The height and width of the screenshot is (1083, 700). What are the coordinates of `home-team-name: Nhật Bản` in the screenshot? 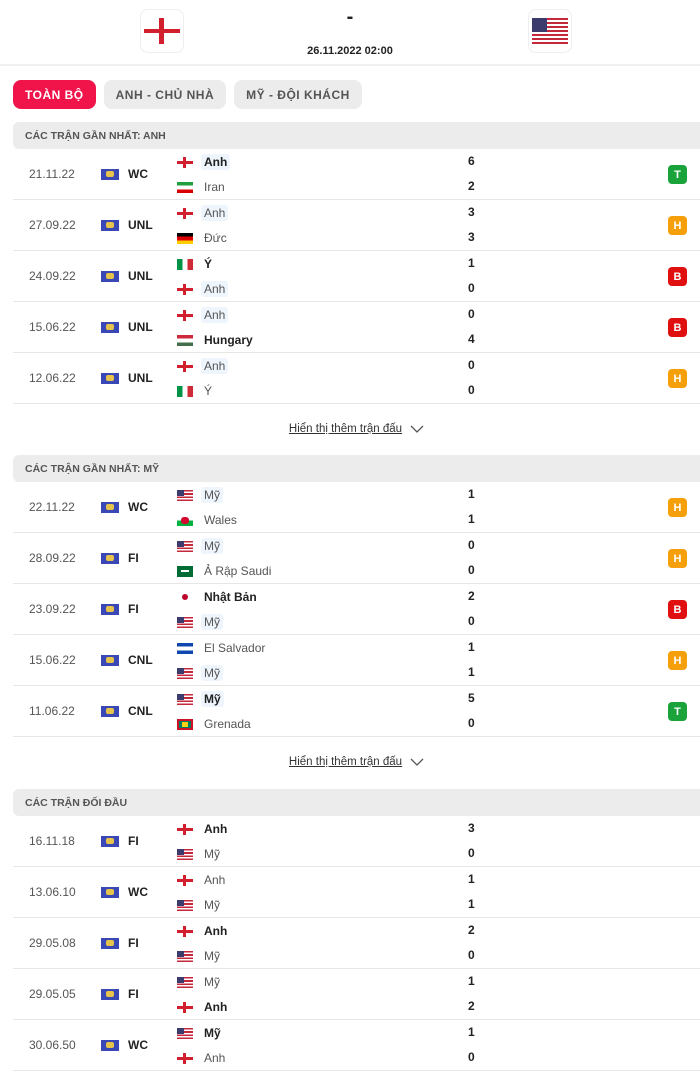 It's located at (230, 597).